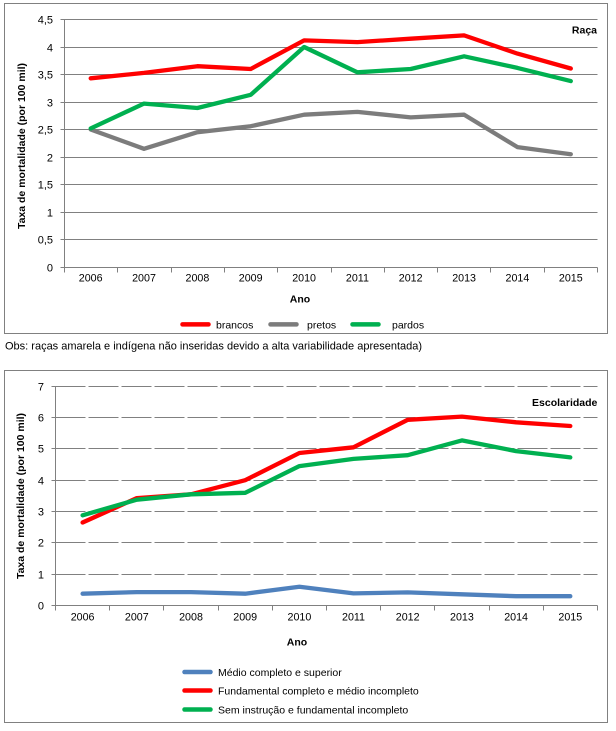 The width and height of the screenshot is (616, 731). I want to click on svg-text: pardos, so click(408, 326).